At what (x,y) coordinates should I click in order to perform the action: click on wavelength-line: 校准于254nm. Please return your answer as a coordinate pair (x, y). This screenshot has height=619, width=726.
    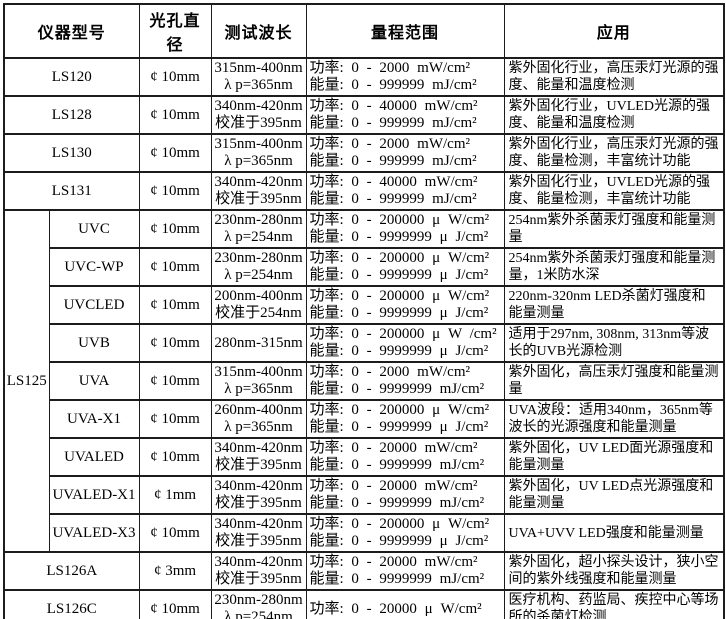
    Looking at the image, I should click on (258, 313).